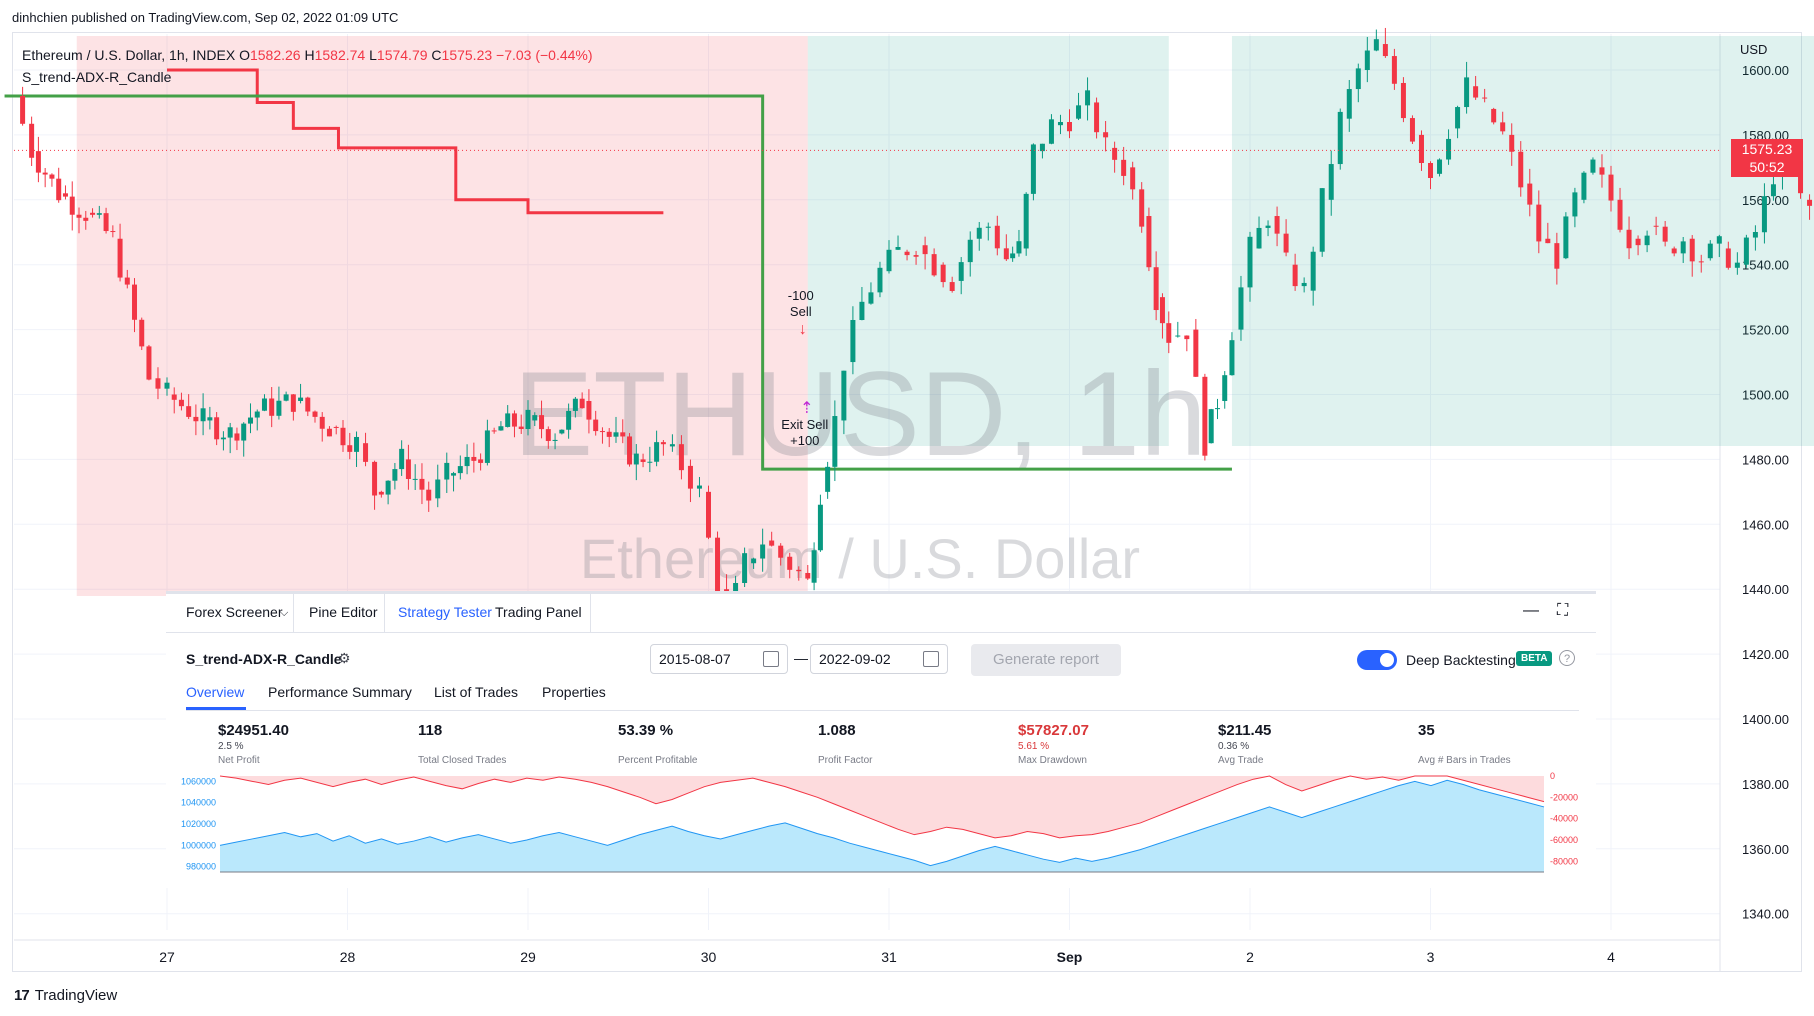 The width and height of the screenshot is (1814, 1016). What do you see at coordinates (309, 55) in the screenshot?
I see `high-label: H` at bounding box center [309, 55].